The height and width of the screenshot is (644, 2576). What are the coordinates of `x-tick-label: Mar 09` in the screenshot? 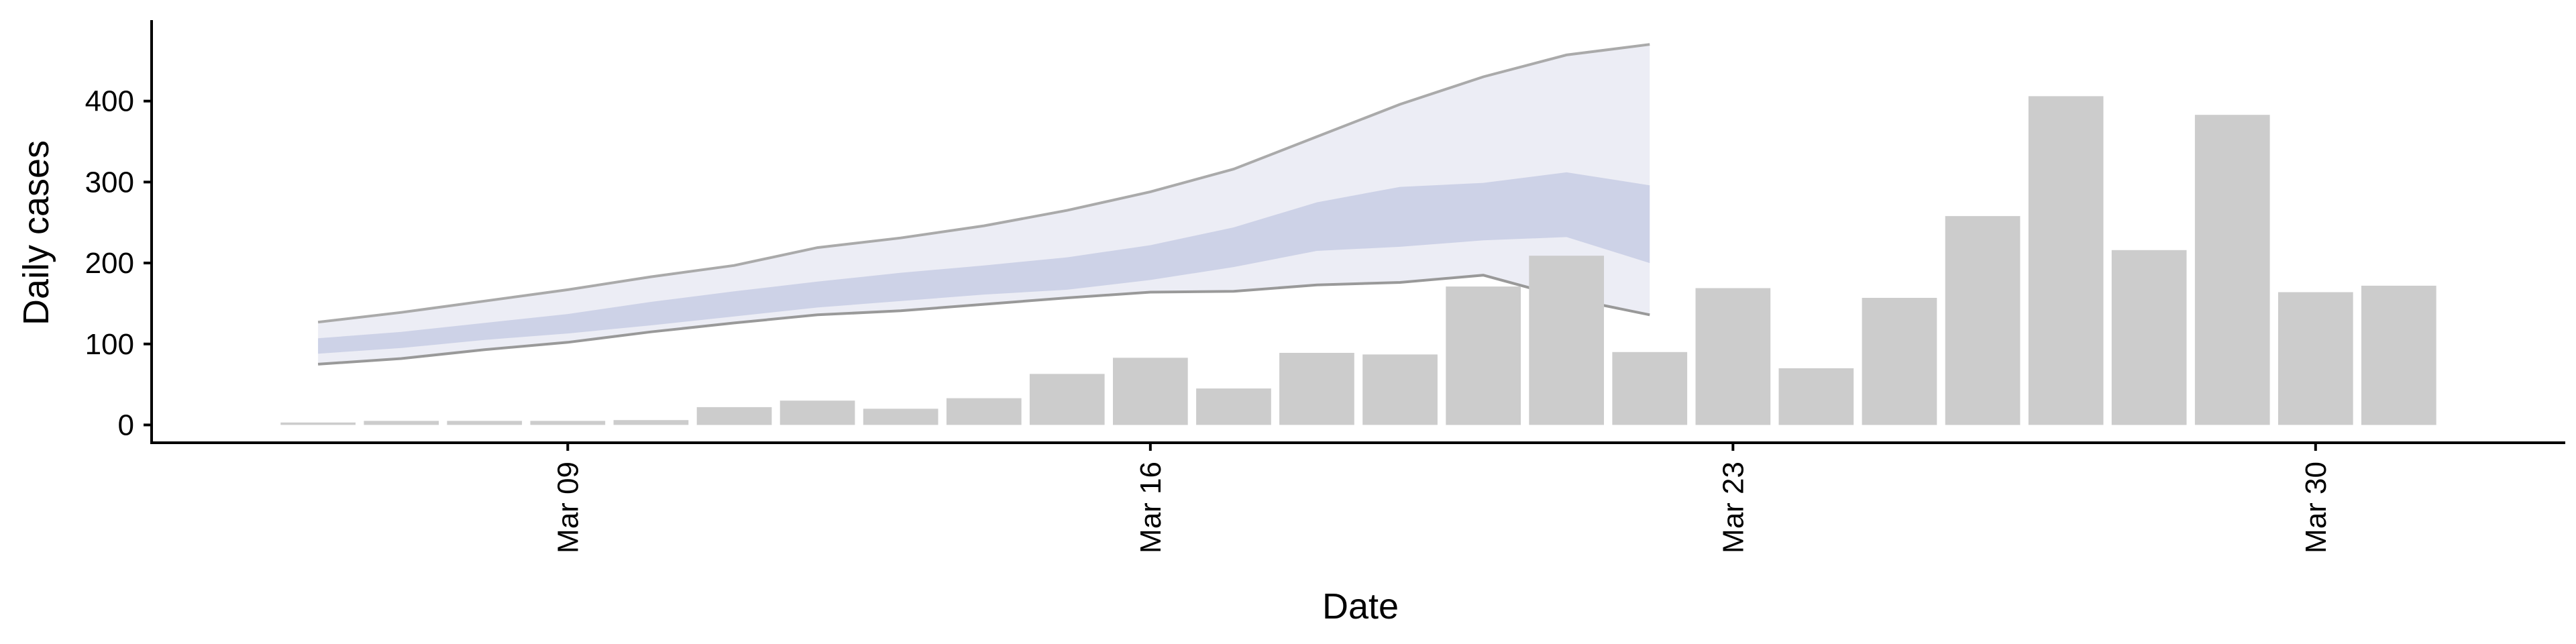 It's located at (567, 507).